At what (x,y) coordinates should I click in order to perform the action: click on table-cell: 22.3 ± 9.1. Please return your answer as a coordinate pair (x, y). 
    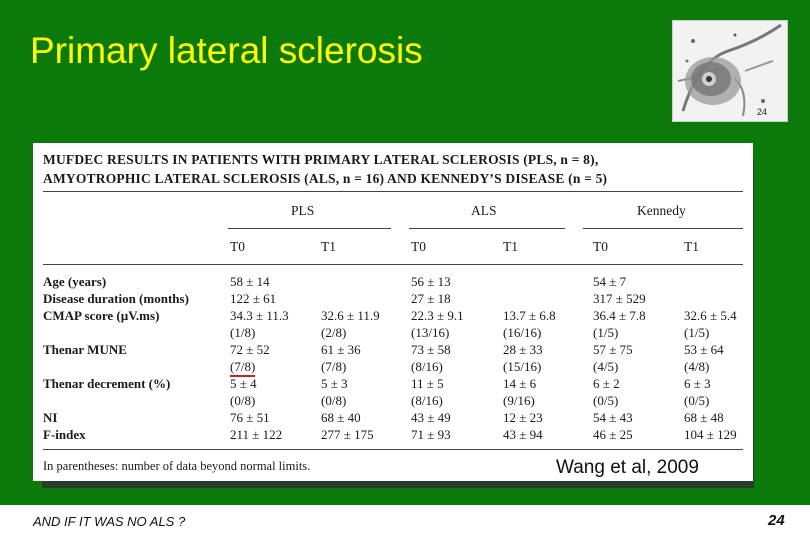
    Looking at the image, I should click on (437, 315).